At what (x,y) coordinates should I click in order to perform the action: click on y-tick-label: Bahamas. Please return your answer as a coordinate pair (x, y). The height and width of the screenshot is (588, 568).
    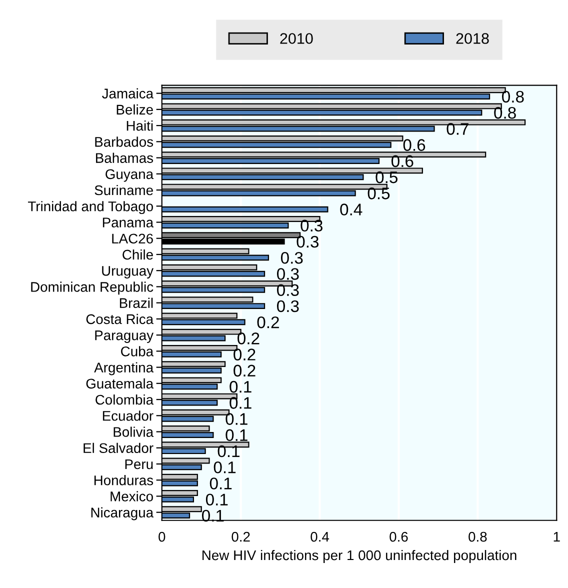
    Looking at the image, I should click on (125, 157).